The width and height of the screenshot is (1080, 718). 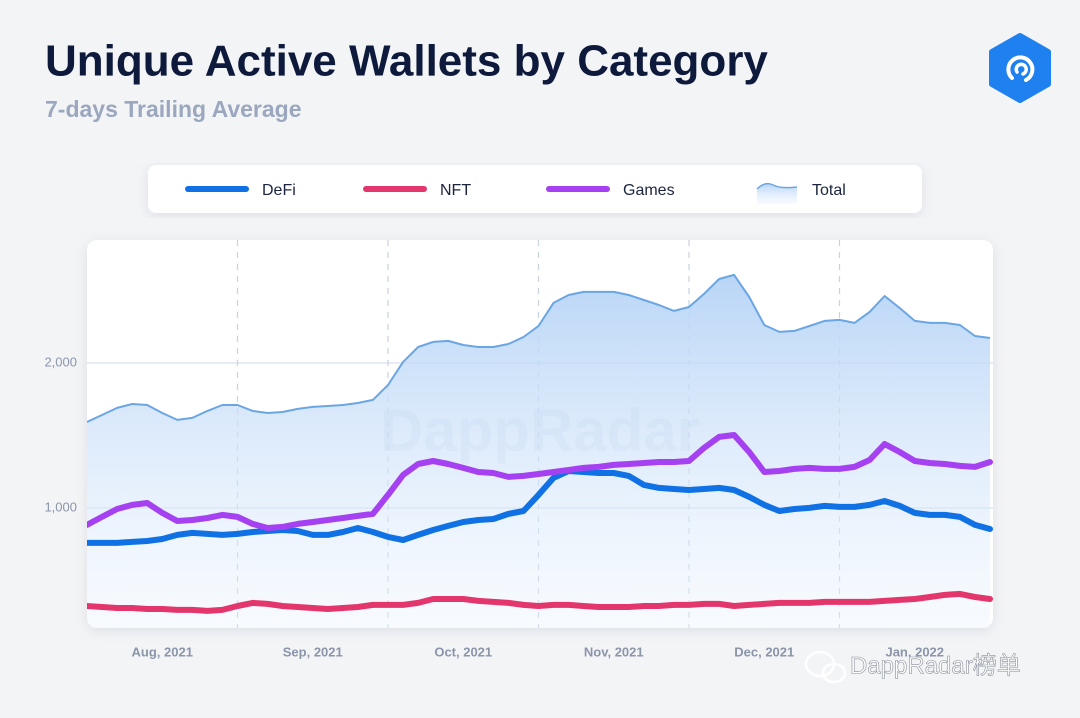 What do you see at coordinates (463, 651) in the screenshot?
I see `x-tick-label: Oct, 2021` at bounding box center [463, 651].